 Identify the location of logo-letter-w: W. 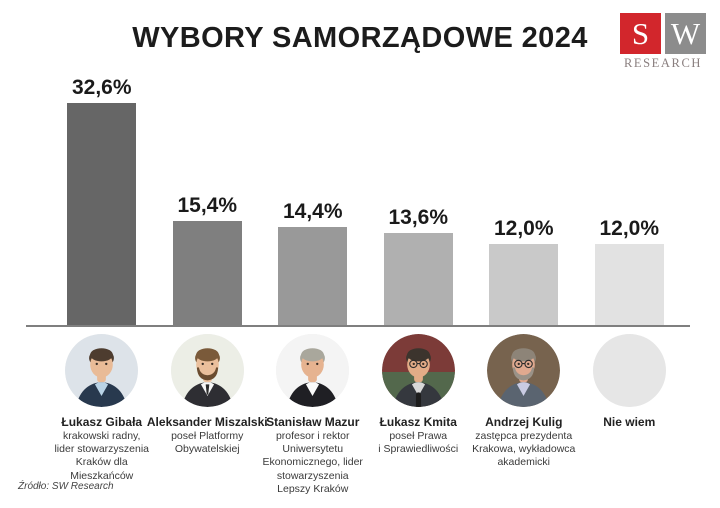
(685, 33).